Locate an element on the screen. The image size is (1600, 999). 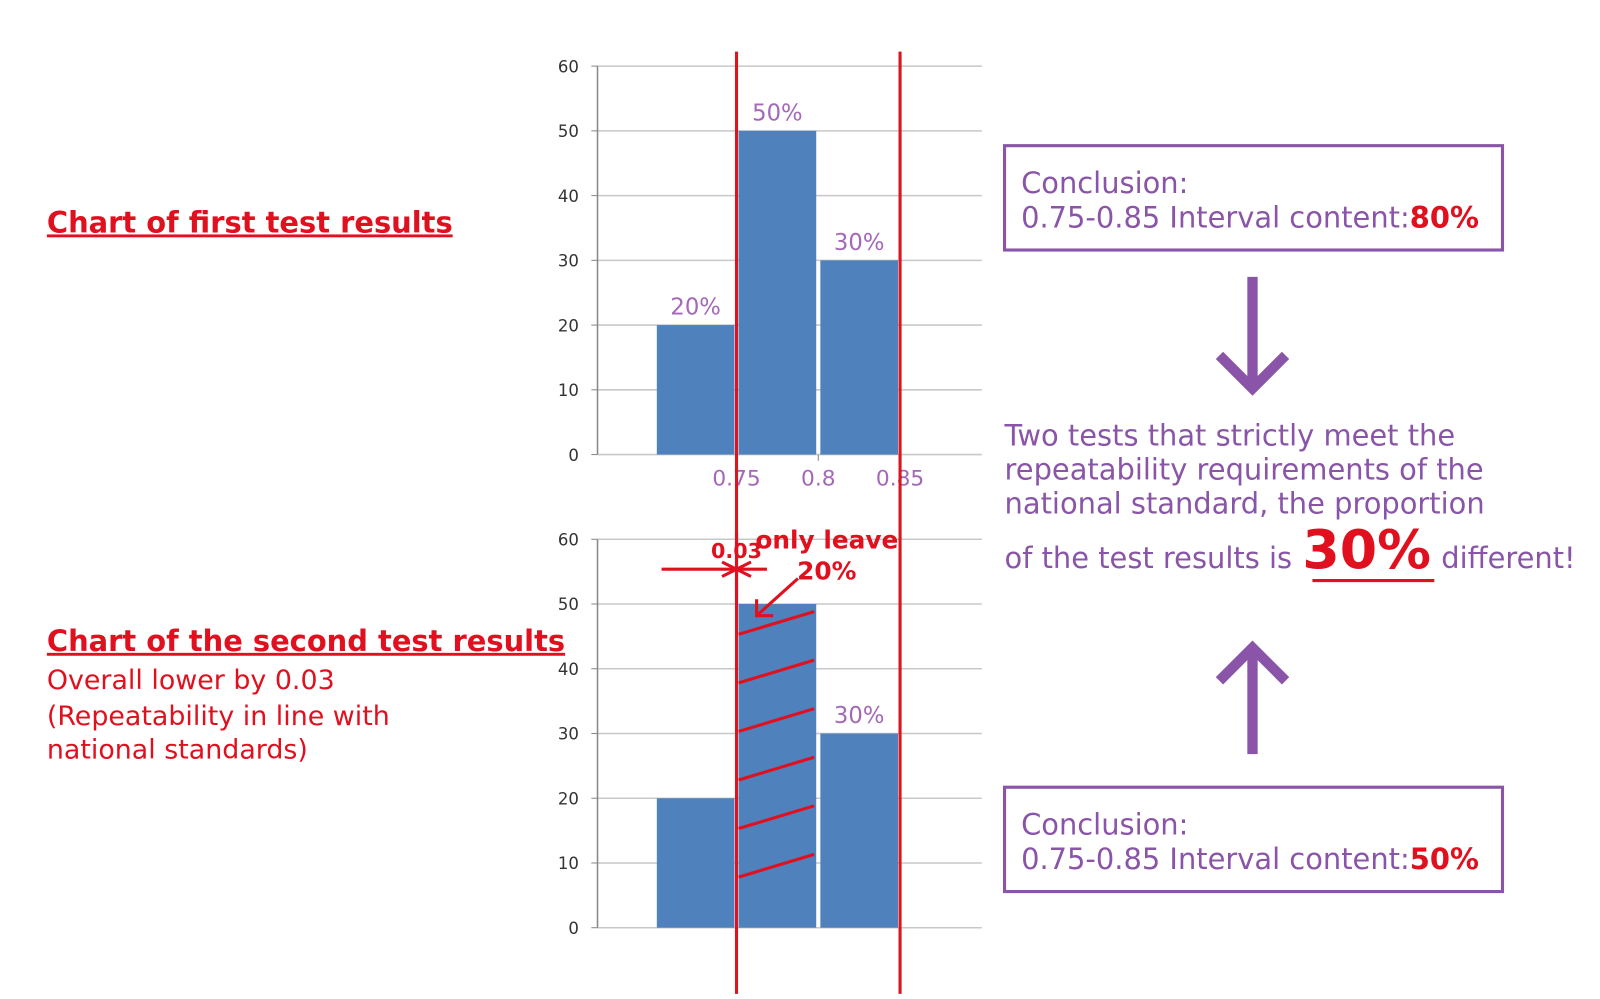
x-tick-label: 0.8 is located at coordinates (818, 479).